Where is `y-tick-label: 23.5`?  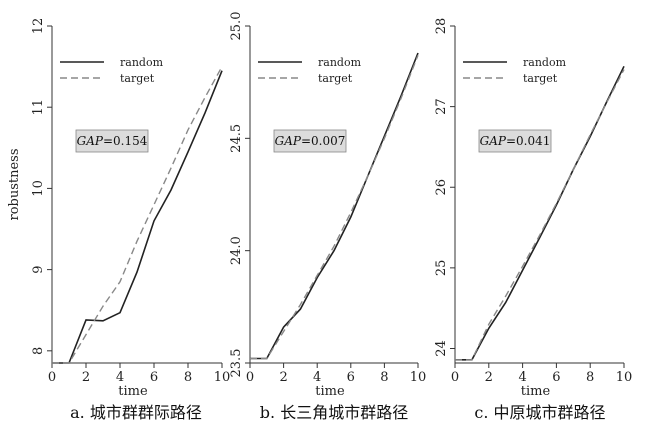
y-tick-label: 23.5 is located at coordinates (236, 363).